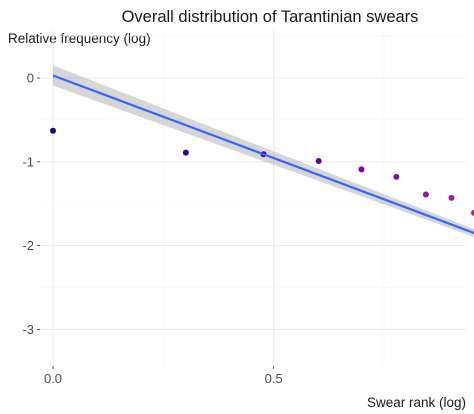 The width and height of the screenshot is (474, 414). What do you see at coordinates (28, 161) in the screenshot?
I see `y-tick-label: -1` at bounding box center [28, 161].